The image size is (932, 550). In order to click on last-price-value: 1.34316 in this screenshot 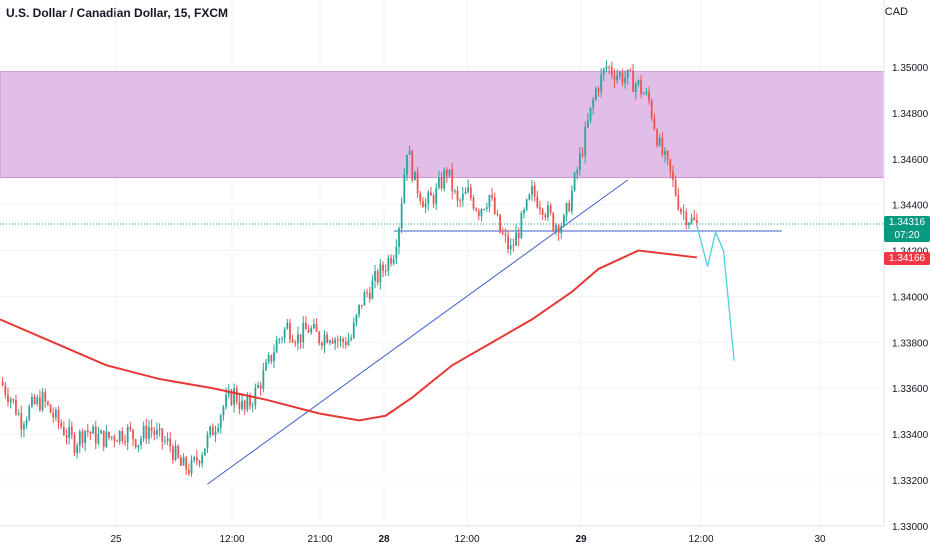, I will do `click(907, 222)`.